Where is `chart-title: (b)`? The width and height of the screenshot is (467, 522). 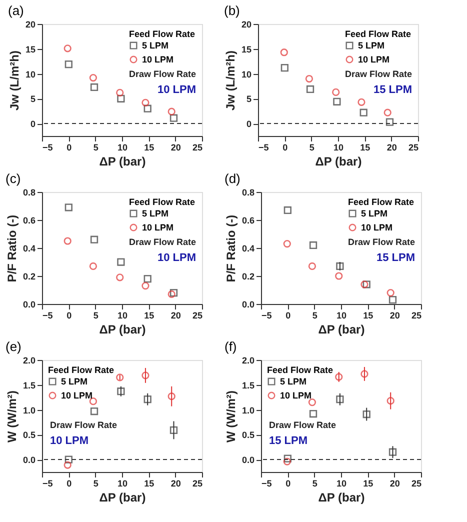
chart-title: (b) is located at coordinates (232, 10).